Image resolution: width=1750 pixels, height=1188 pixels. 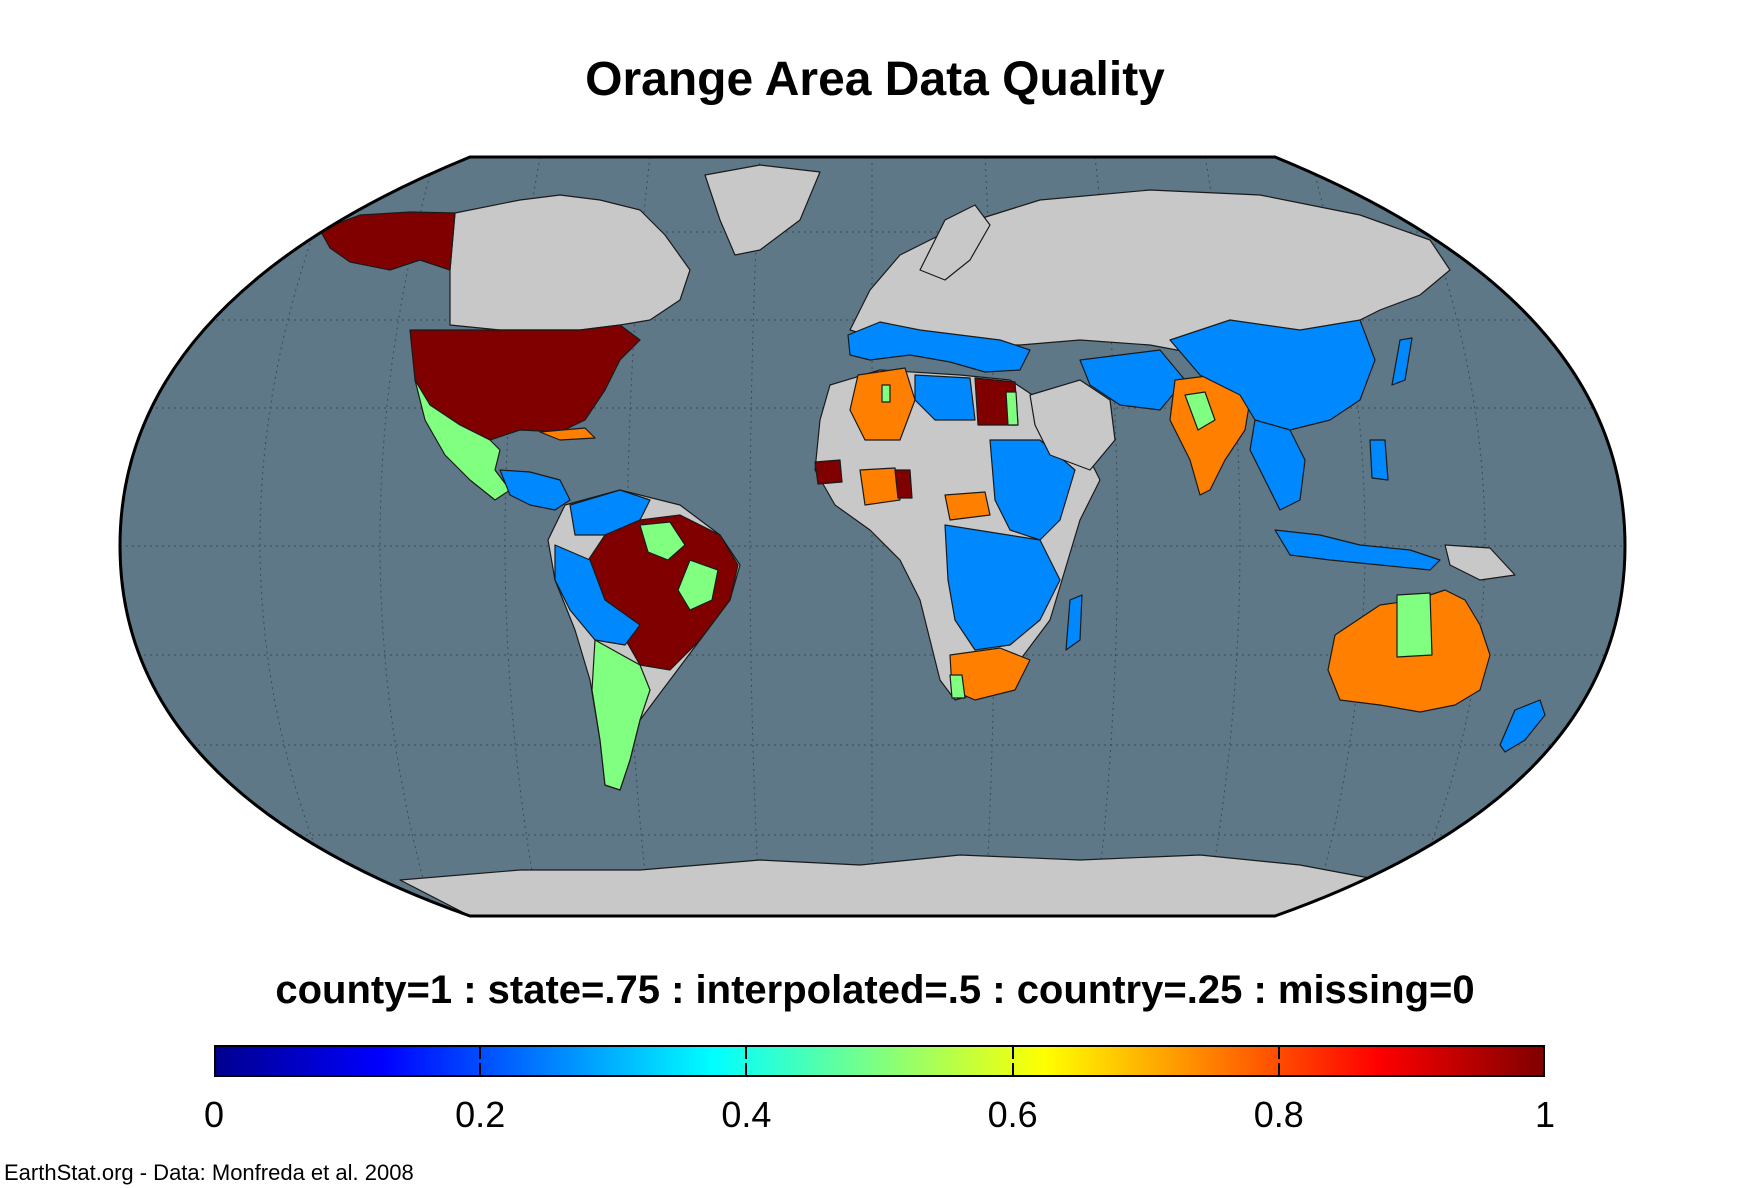 I want to click on colorbar-tick-label: 0.6, so click(x=1012, y=1114).